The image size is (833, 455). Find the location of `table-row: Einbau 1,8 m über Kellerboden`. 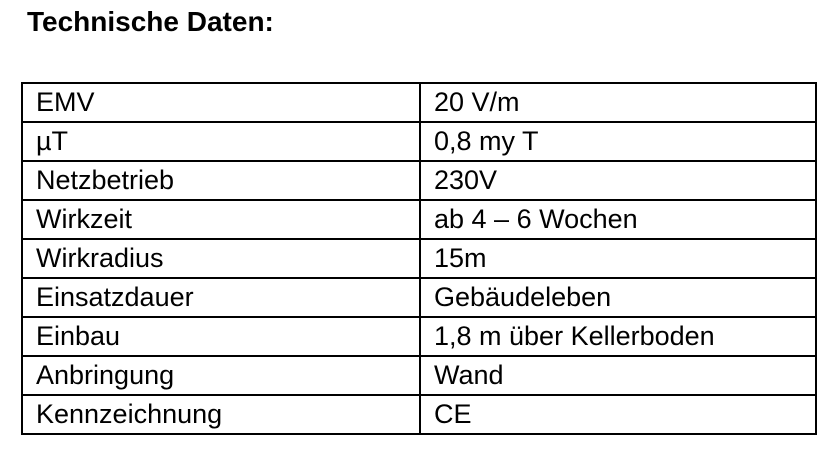

table-row: Einbau 1,8 m über Kellerboden is located at coordinates (419, 336).